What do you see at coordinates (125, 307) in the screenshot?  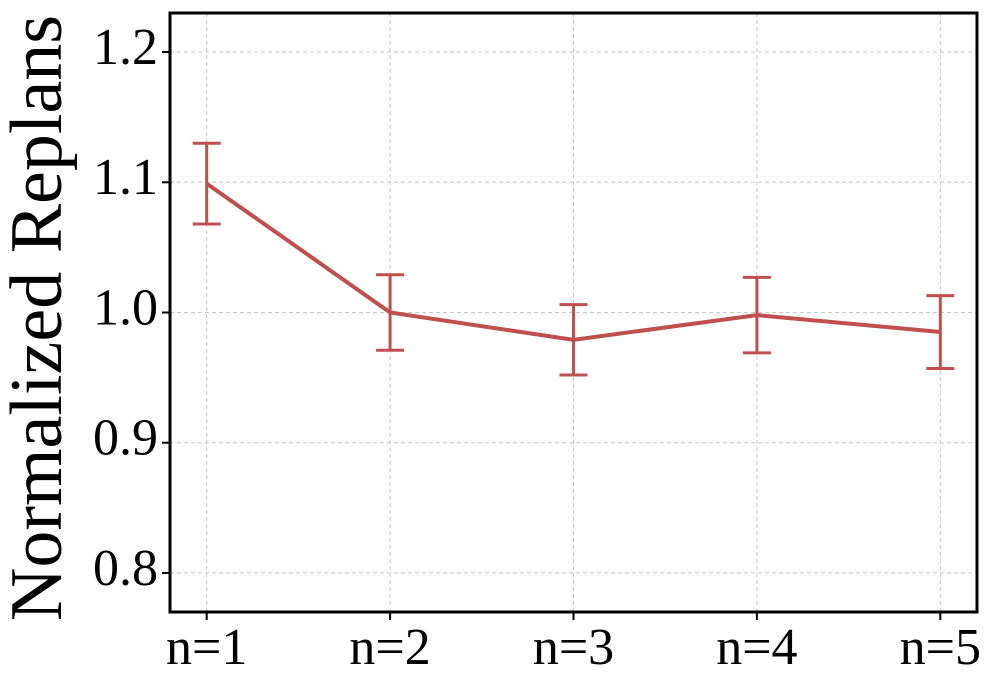 I see `y-tick-label: 1.0` at bounding box center [125, 307].